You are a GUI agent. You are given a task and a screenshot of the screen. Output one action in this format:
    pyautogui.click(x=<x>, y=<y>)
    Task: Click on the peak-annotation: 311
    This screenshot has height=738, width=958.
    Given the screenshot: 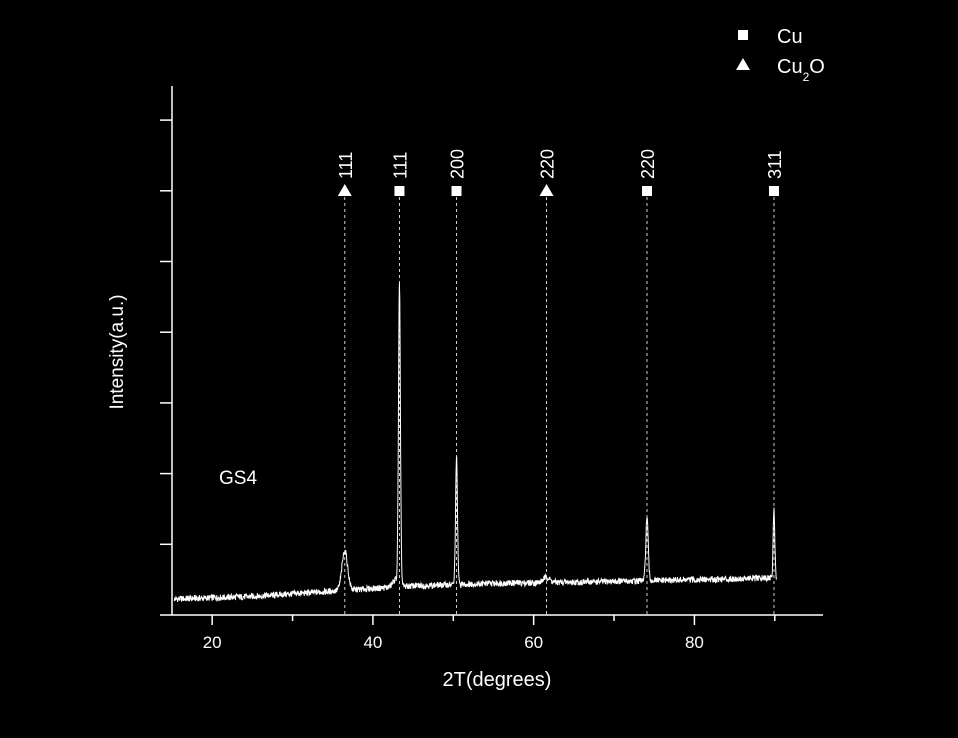 What is the action you would take?
    pyautogui.click(x=775, y=382)
    